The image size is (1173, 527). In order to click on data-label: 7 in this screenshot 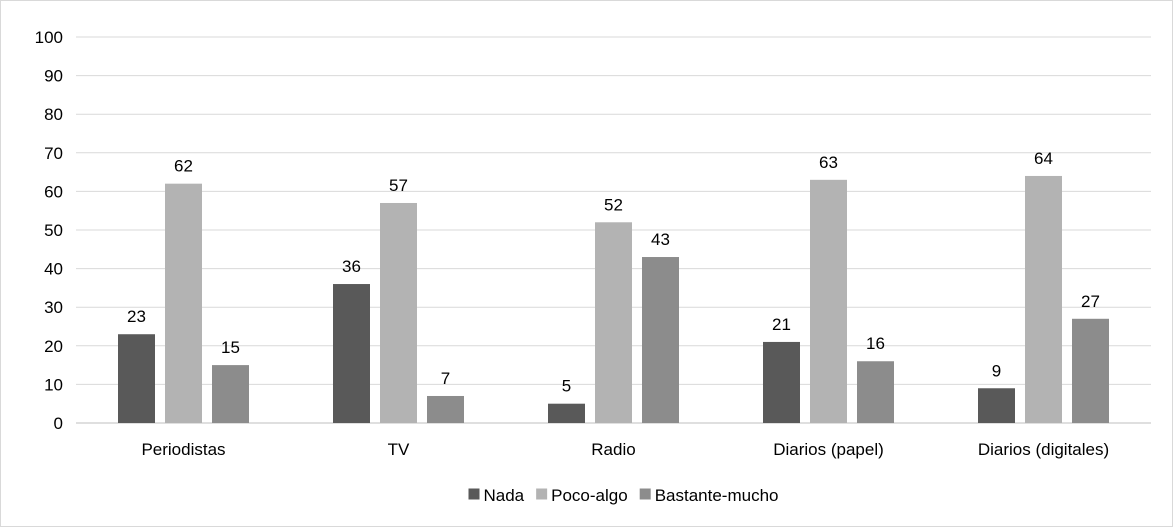, I will do `click(445, 378)`.